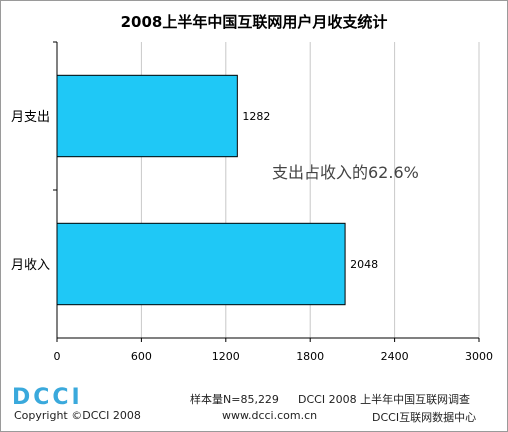  I want to click on bar-value-label: 2048, so click(364, 264).